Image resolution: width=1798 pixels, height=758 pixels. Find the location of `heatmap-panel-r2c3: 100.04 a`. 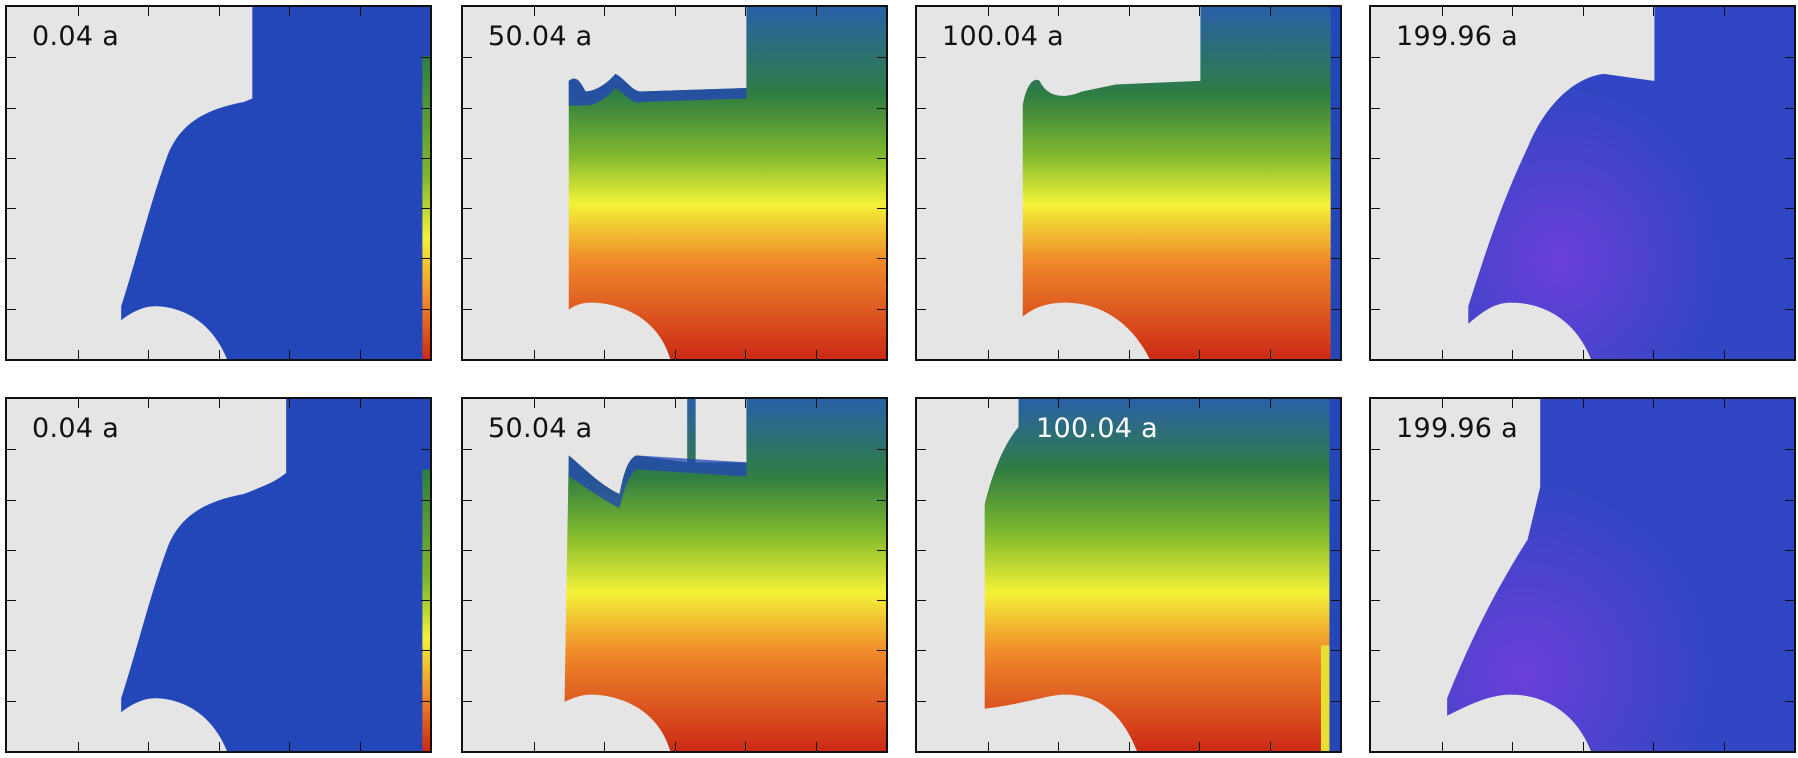

heatmap-panel-r2c3: 100.04 a is located at coordinates (1128, 575).